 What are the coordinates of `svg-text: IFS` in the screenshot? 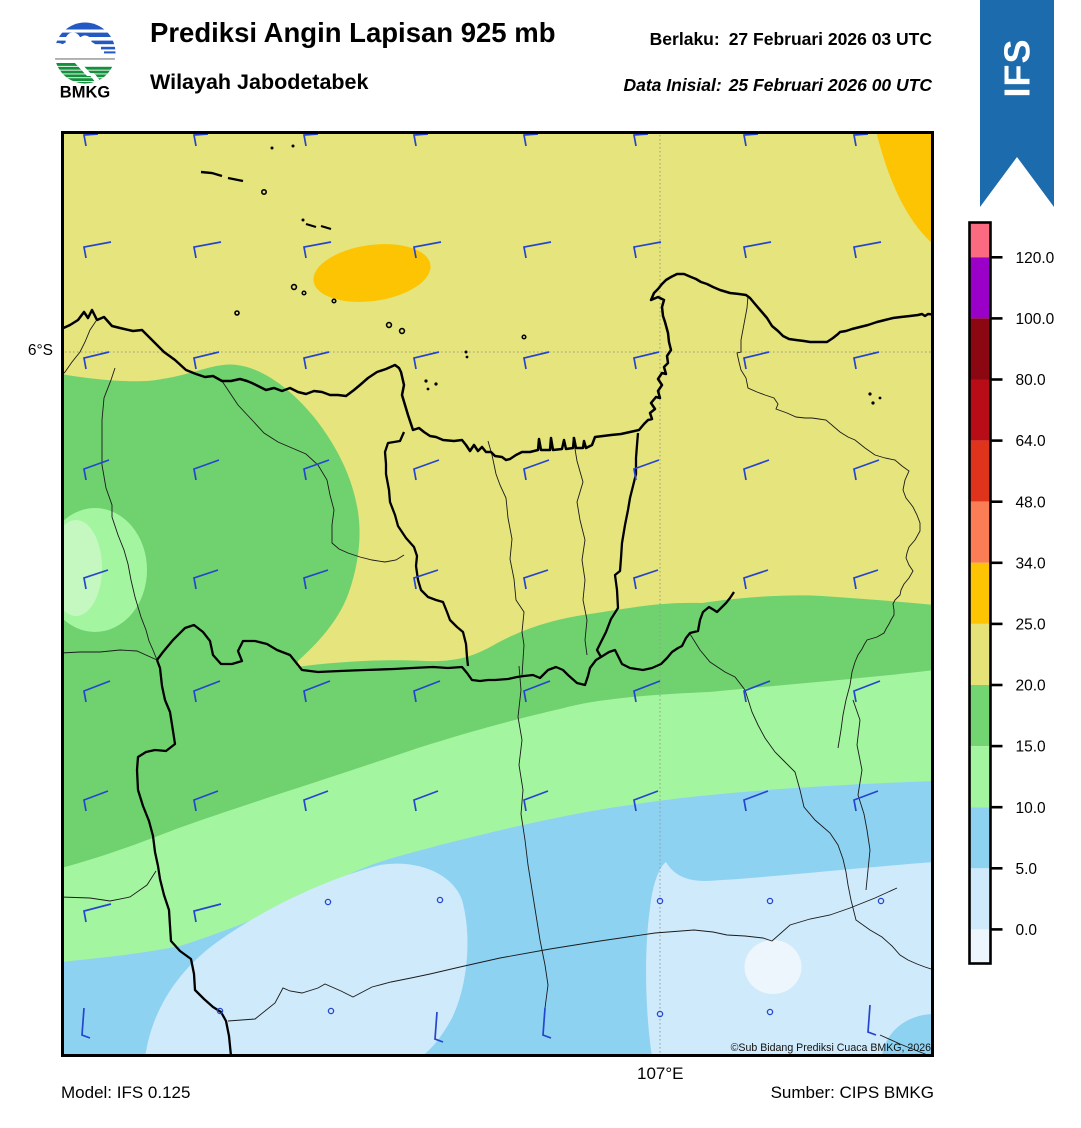 It's located at (1017, 67).